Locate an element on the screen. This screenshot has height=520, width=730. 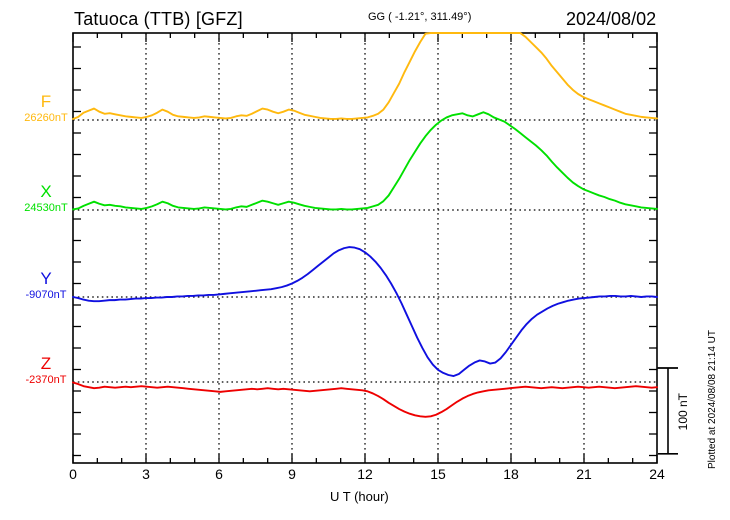
xtick-label-24: 24 is located at coordinates (657, 474).